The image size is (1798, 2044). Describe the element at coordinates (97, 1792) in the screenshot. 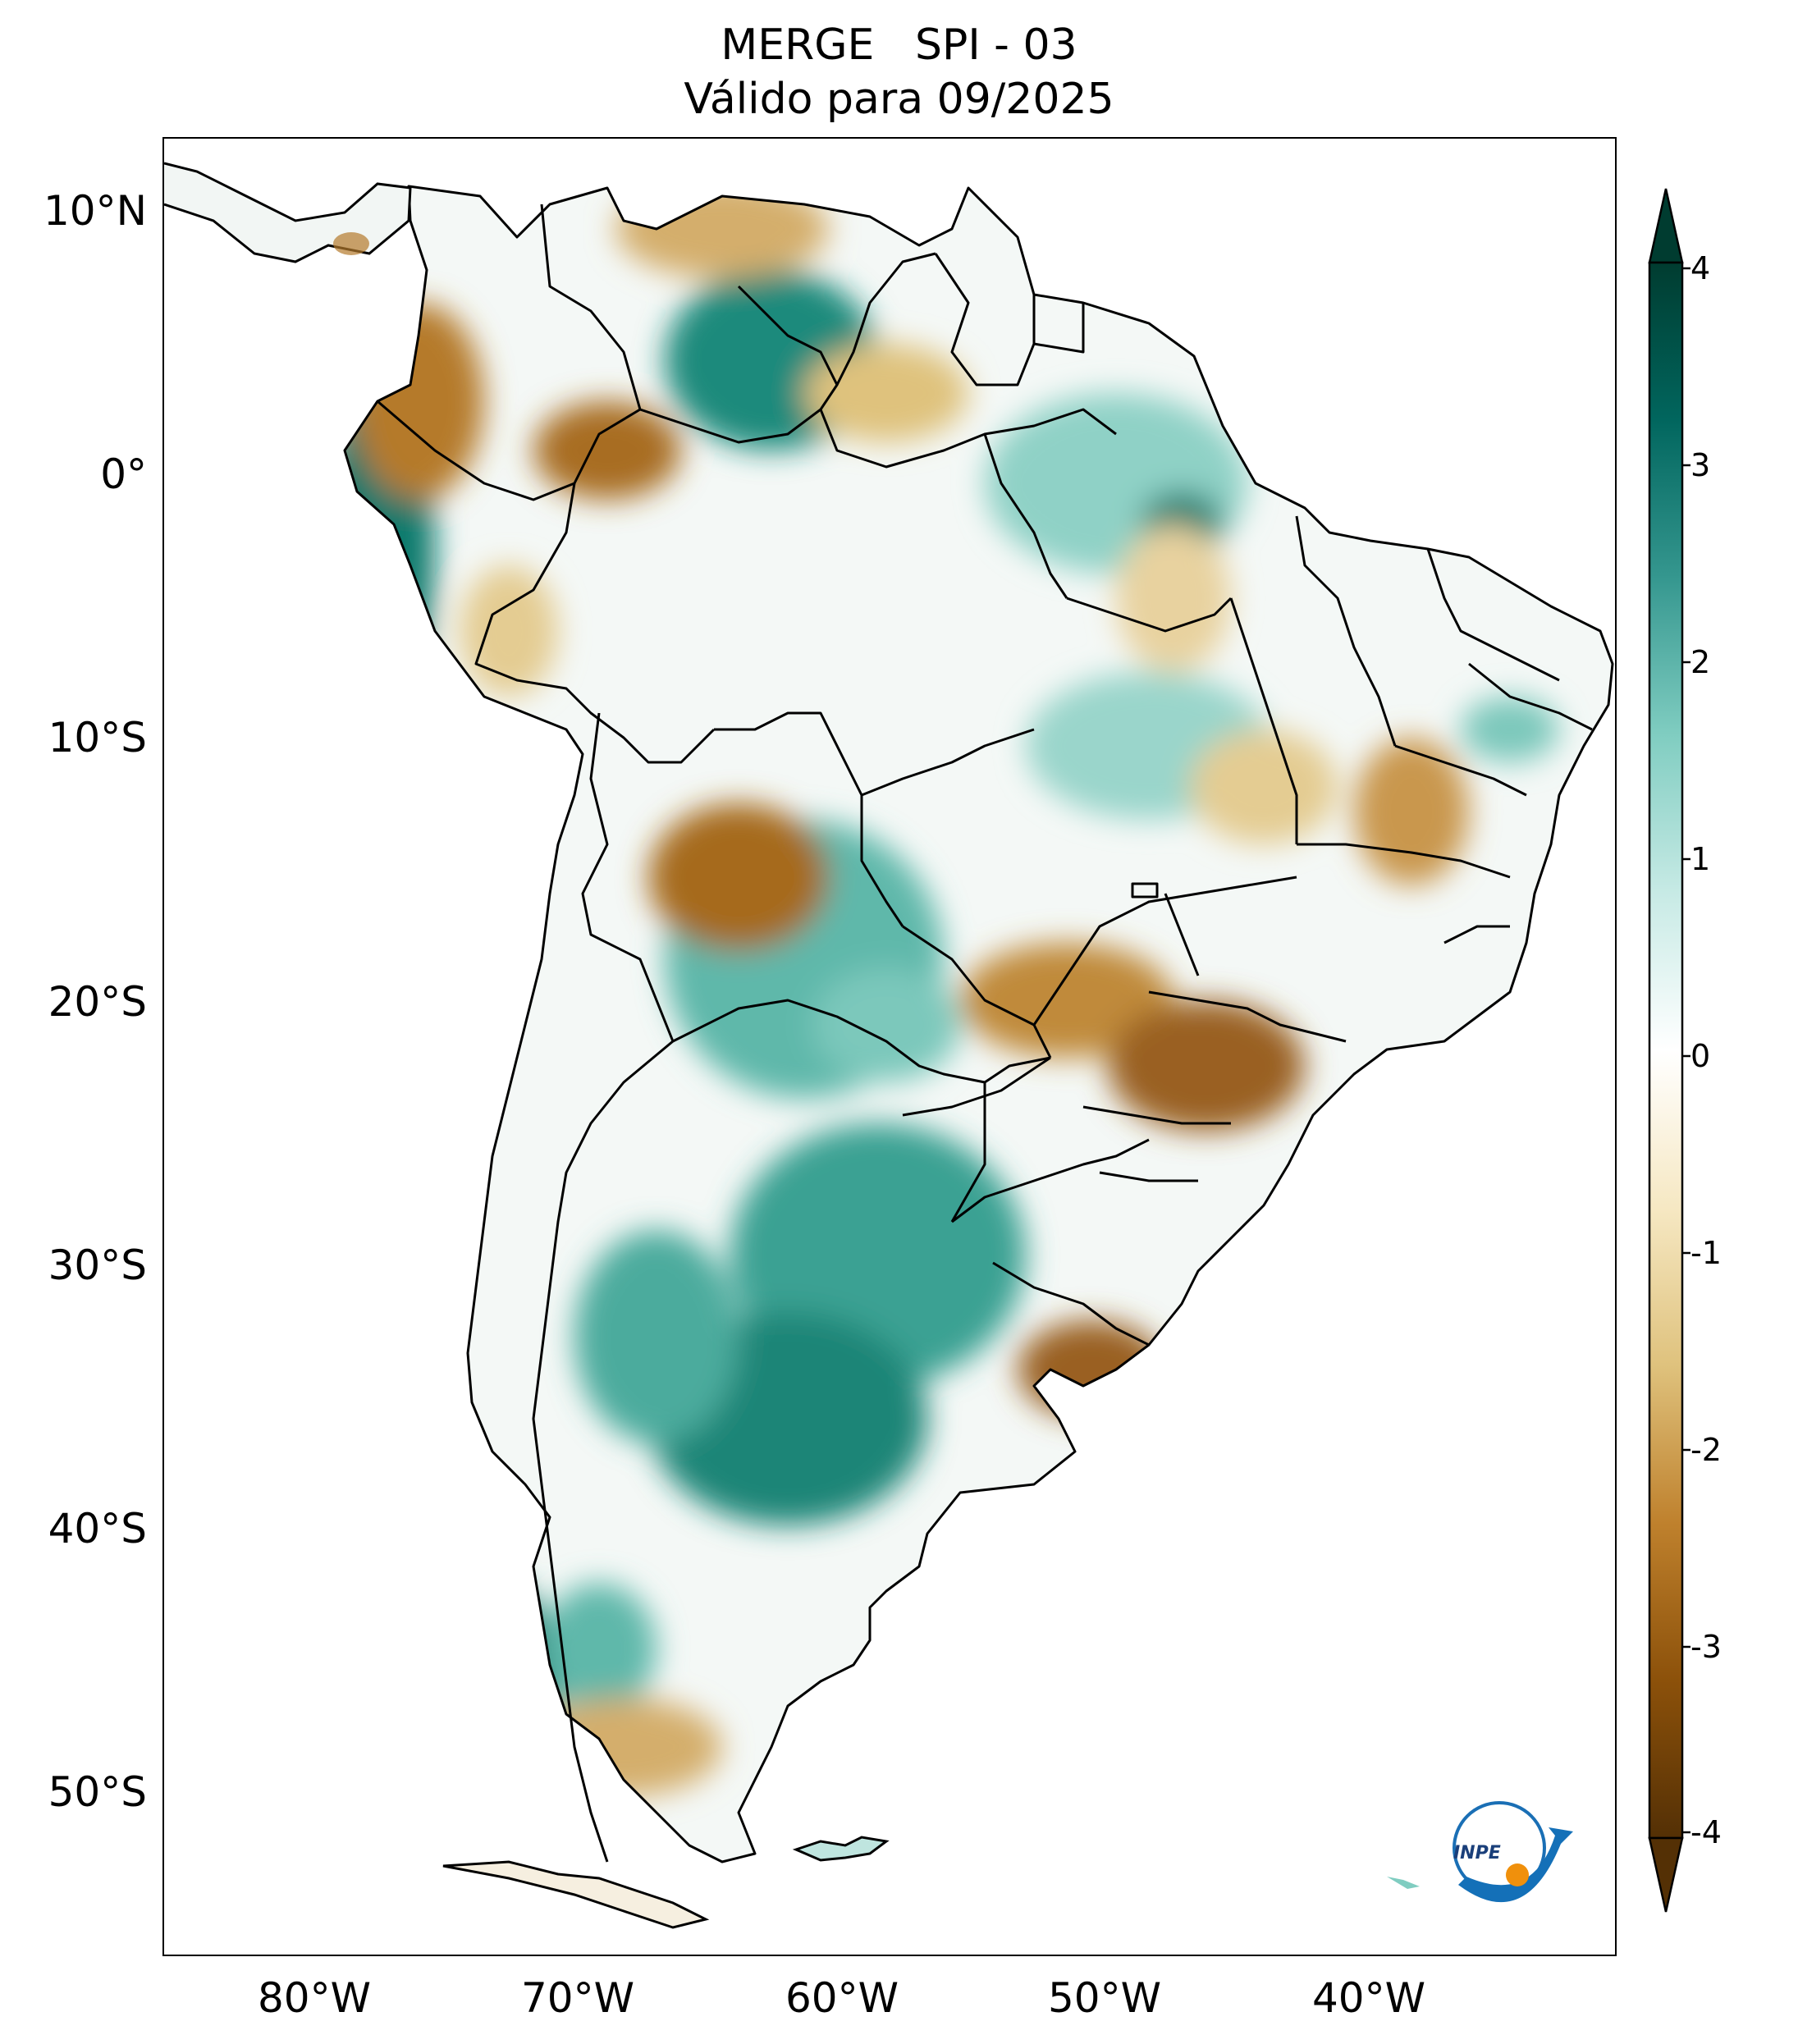

I see `lat-tick-50s: 50°S` at that location.